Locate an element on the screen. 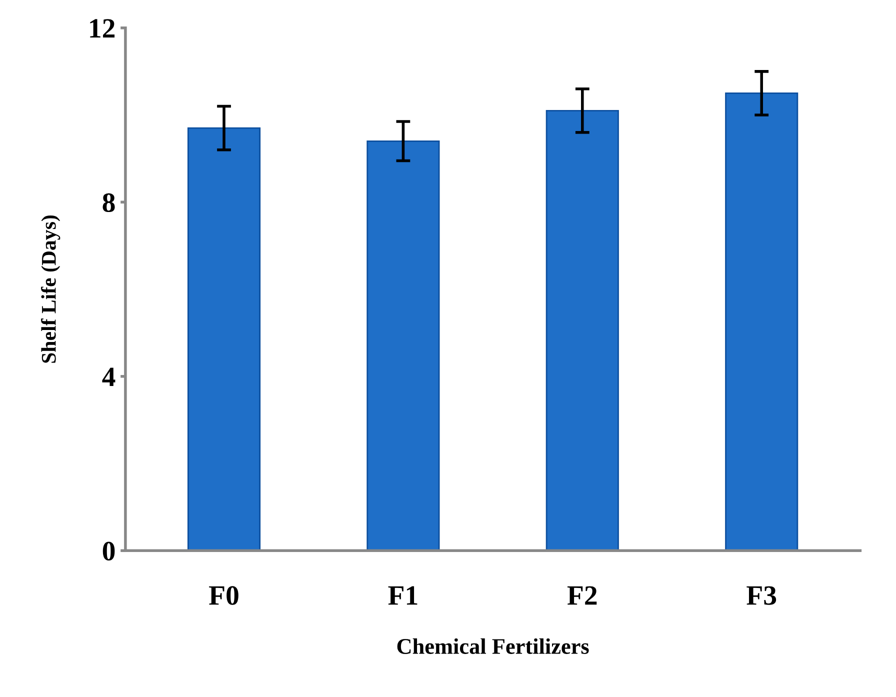 The height and width of the screenshot is (697, 896). x-tick-label: F1 is located at coordinates (403, 595).